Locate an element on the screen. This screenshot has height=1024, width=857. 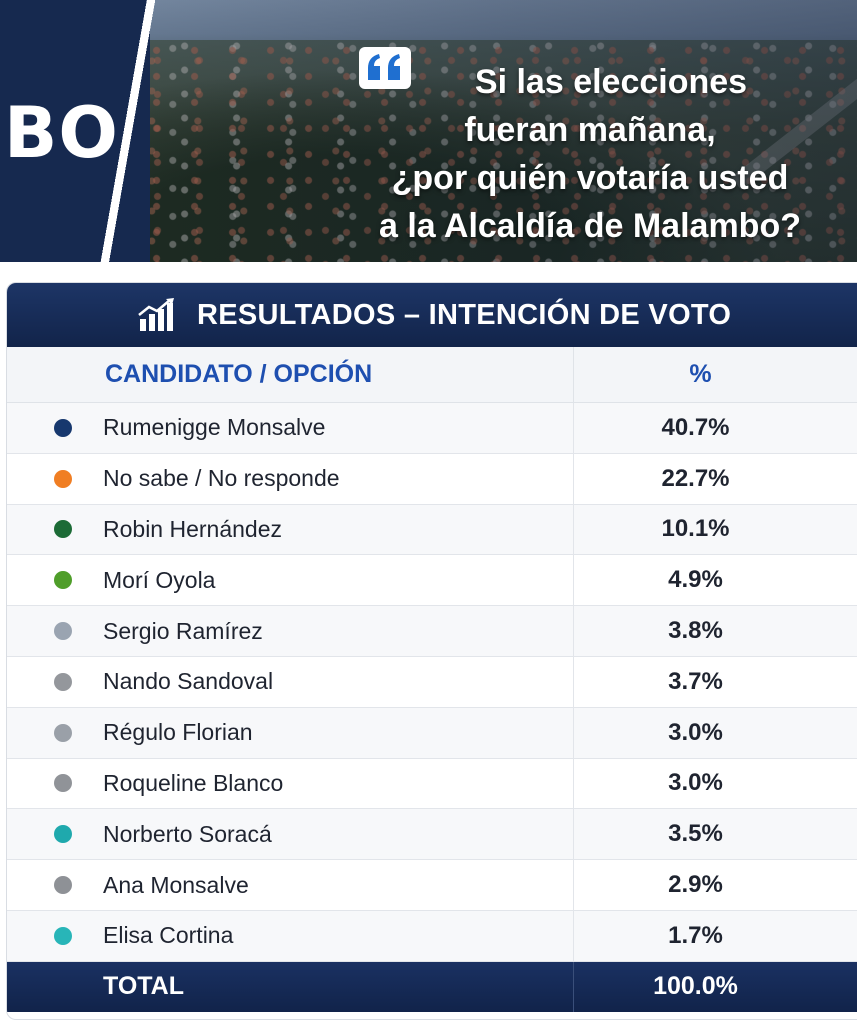
percent-value: 3.7% is located at coordinates (695, 681).